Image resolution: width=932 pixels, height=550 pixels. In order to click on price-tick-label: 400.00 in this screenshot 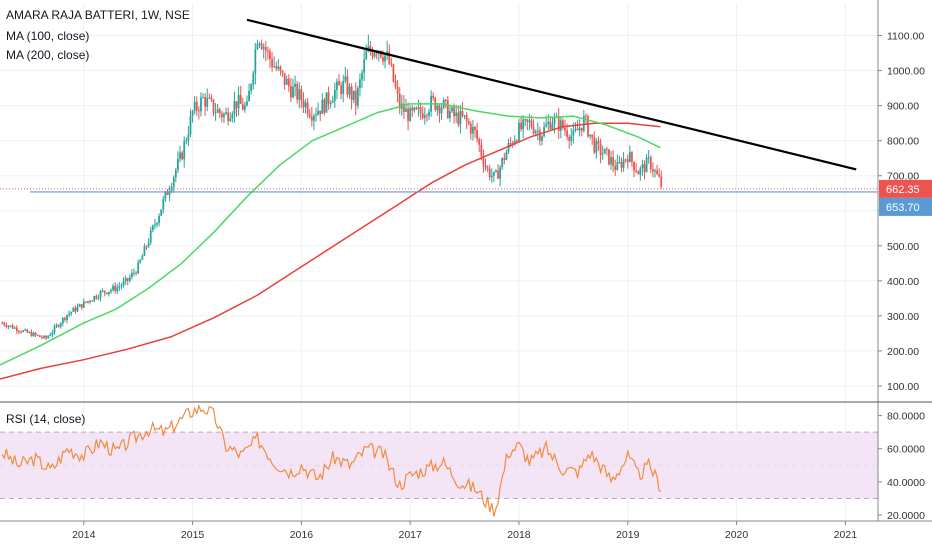, I will do `click(903, 282)`.